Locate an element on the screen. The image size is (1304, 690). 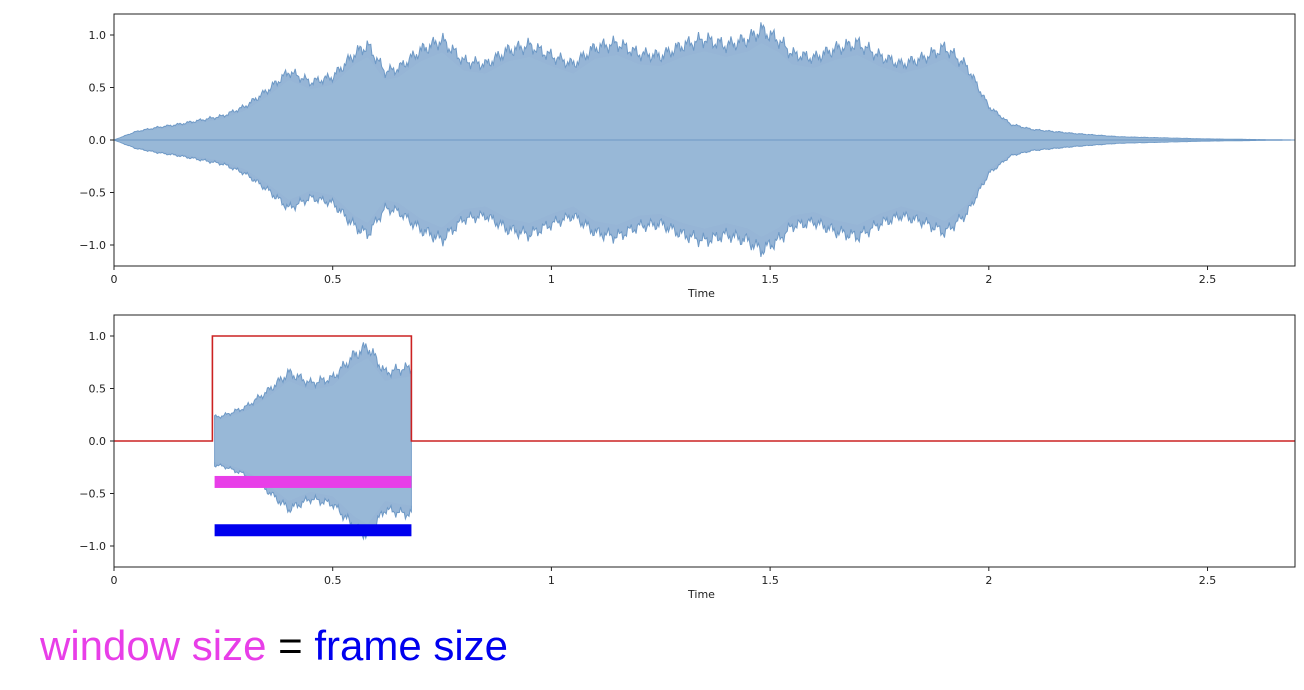
window-size-bar is located at coordinates (313, 481).